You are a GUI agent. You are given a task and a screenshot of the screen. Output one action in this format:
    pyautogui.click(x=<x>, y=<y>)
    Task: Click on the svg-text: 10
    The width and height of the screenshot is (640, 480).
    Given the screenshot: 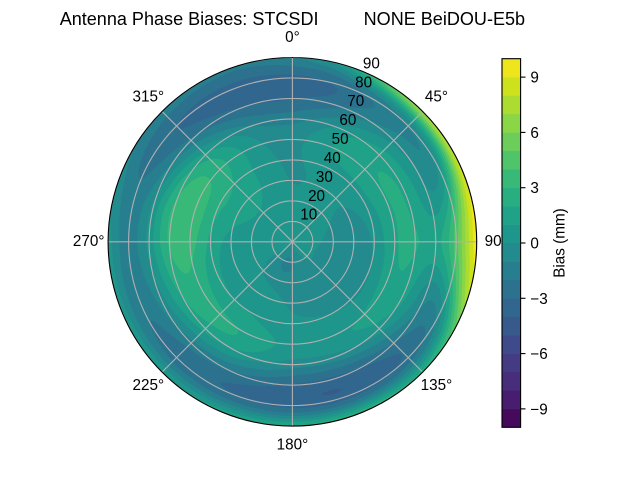 What is the action you would take?
    pyautogui.click(x=308, y=215)
    